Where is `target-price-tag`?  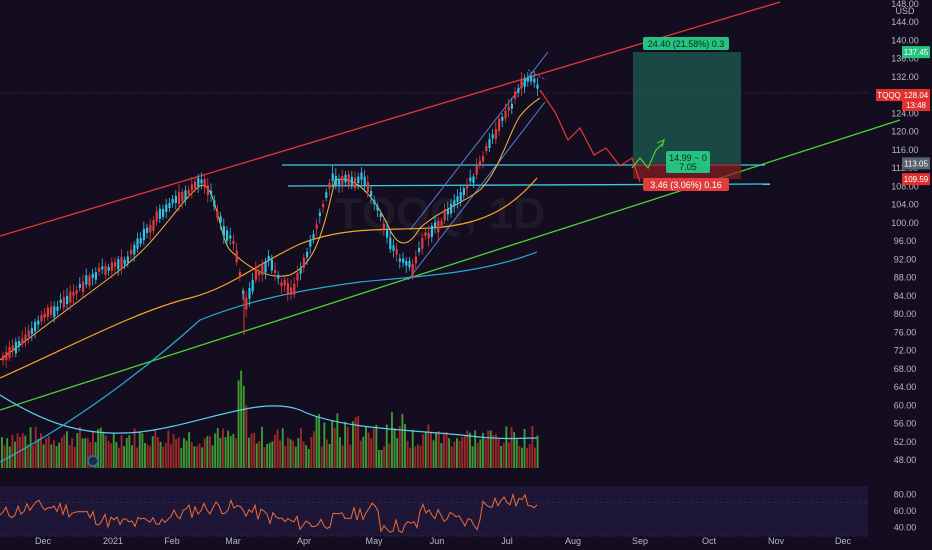
target-price-tag is located at coordinates (916, 52).